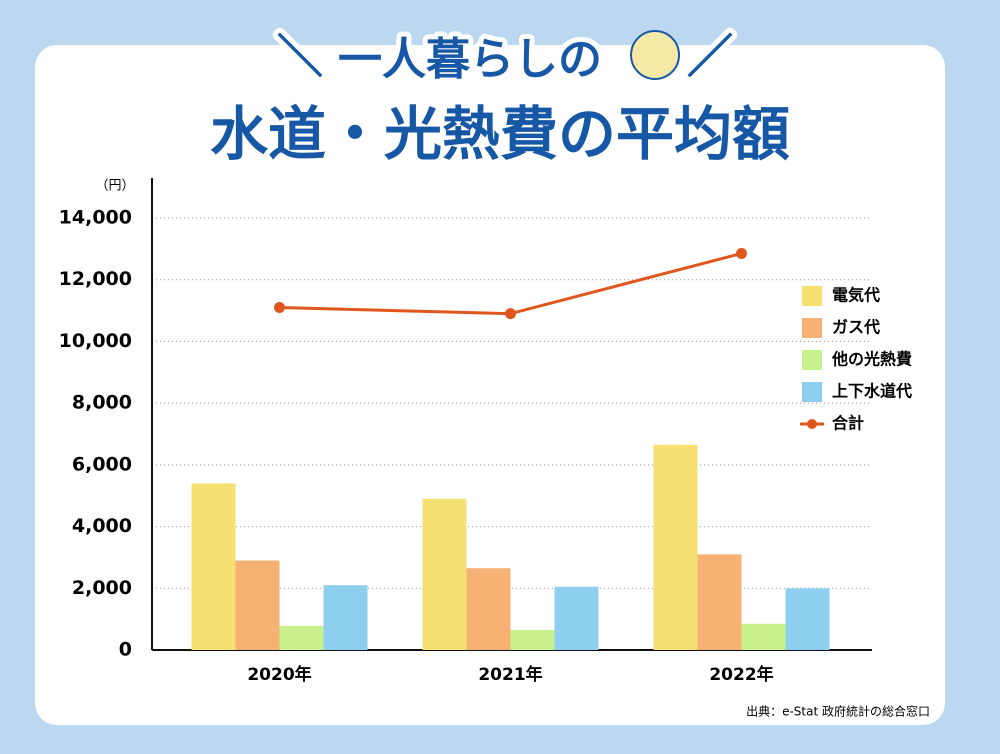 The width and height of the screenshot is (1000, 754). Describe the element at coordinates (470, 59) in the screenshot. I see `title-line: 一人暮らしの` at that location.